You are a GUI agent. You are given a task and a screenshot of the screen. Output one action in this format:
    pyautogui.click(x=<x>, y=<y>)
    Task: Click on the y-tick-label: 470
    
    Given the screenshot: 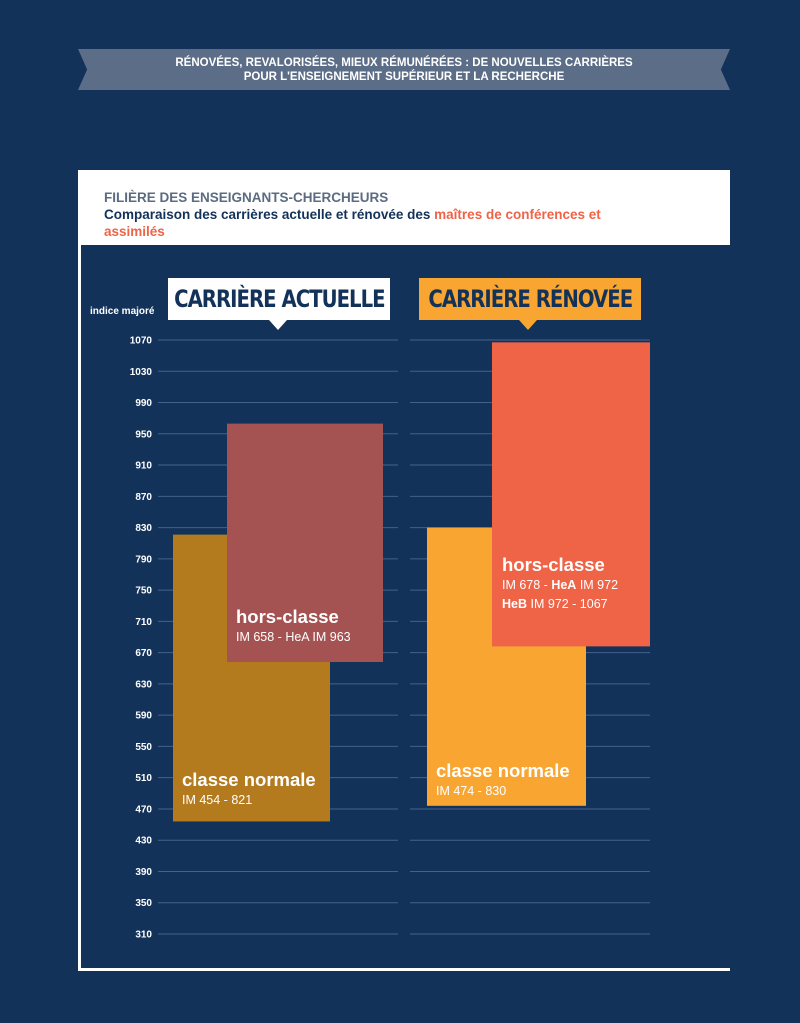 What is the action you would take?
    pyautogui.click(x=143, y=809)
    